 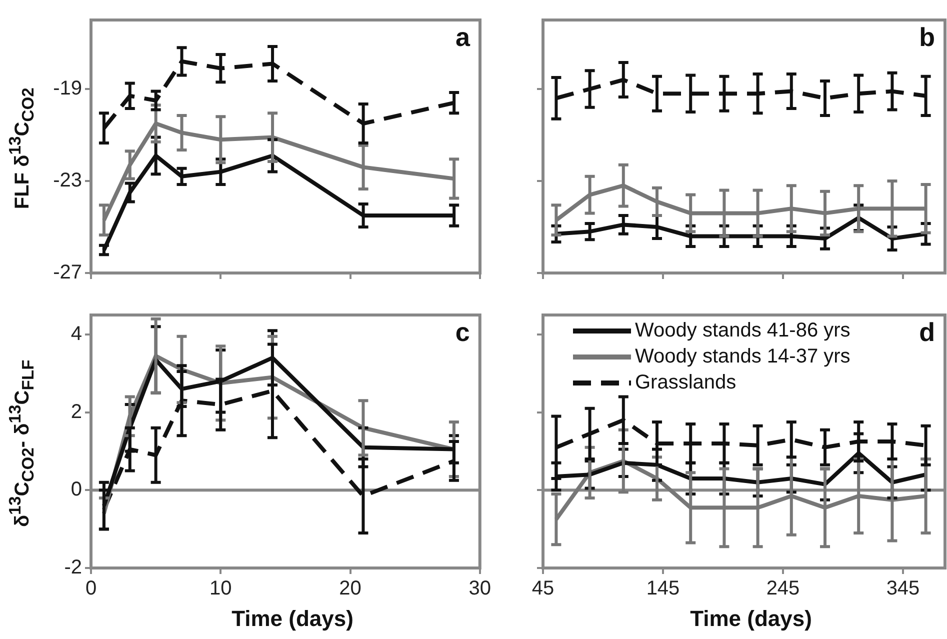 What do you see at coordinates (350, 589) in the screenshot?
I see `x-tick-label: 20` at bounding box center [350, 589].